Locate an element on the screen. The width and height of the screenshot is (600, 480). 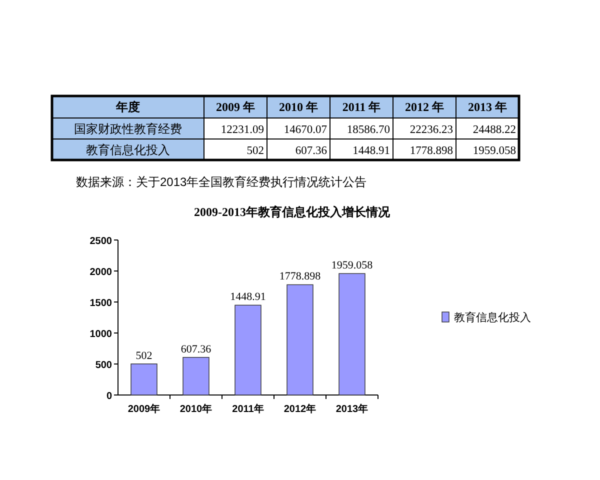
data-label: 14670.07 is located at coordinates (306, 130).